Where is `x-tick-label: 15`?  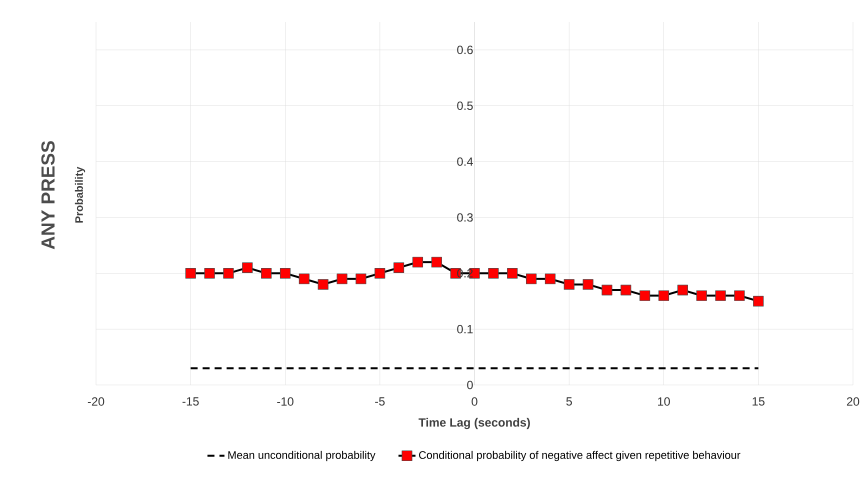
x-tick-label: 15 is located at coordinates (758, 401).